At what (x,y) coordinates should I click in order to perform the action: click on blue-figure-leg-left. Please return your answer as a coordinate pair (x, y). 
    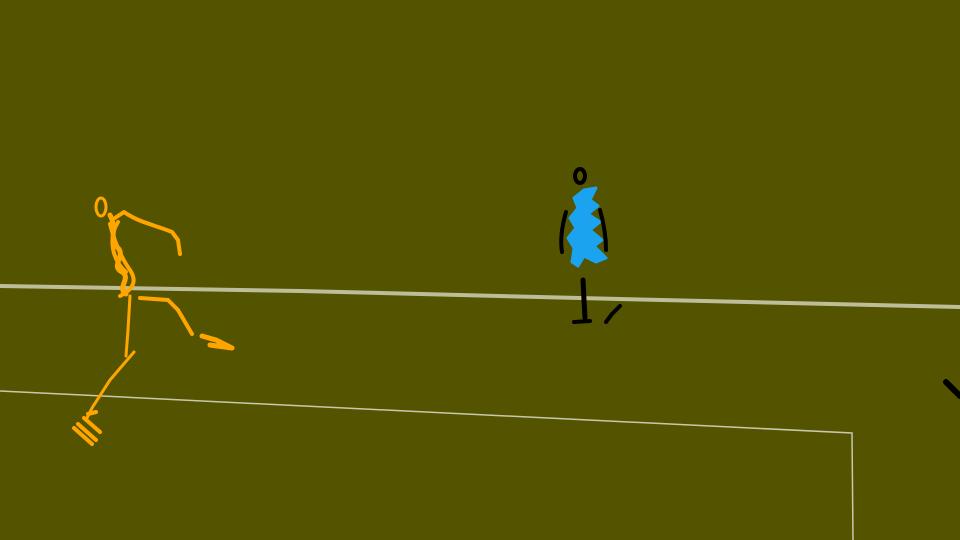
    Looking at the image, I should click on (584, 299).